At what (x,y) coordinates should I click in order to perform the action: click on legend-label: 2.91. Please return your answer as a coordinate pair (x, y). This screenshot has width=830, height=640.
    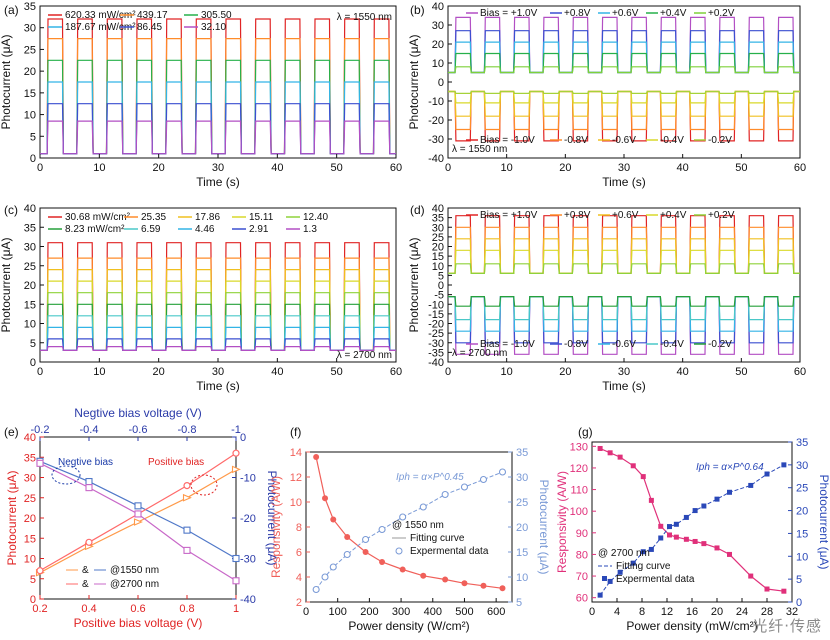
    Looking at the image, I should click on (259, 229).